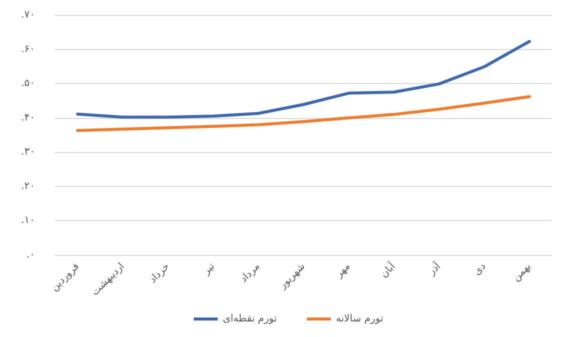 This screenshot has height=337, width=577. Describe the element at coordinates (292, 276) in the screenshot. I see `x-tick-label: شهریور` at that location.